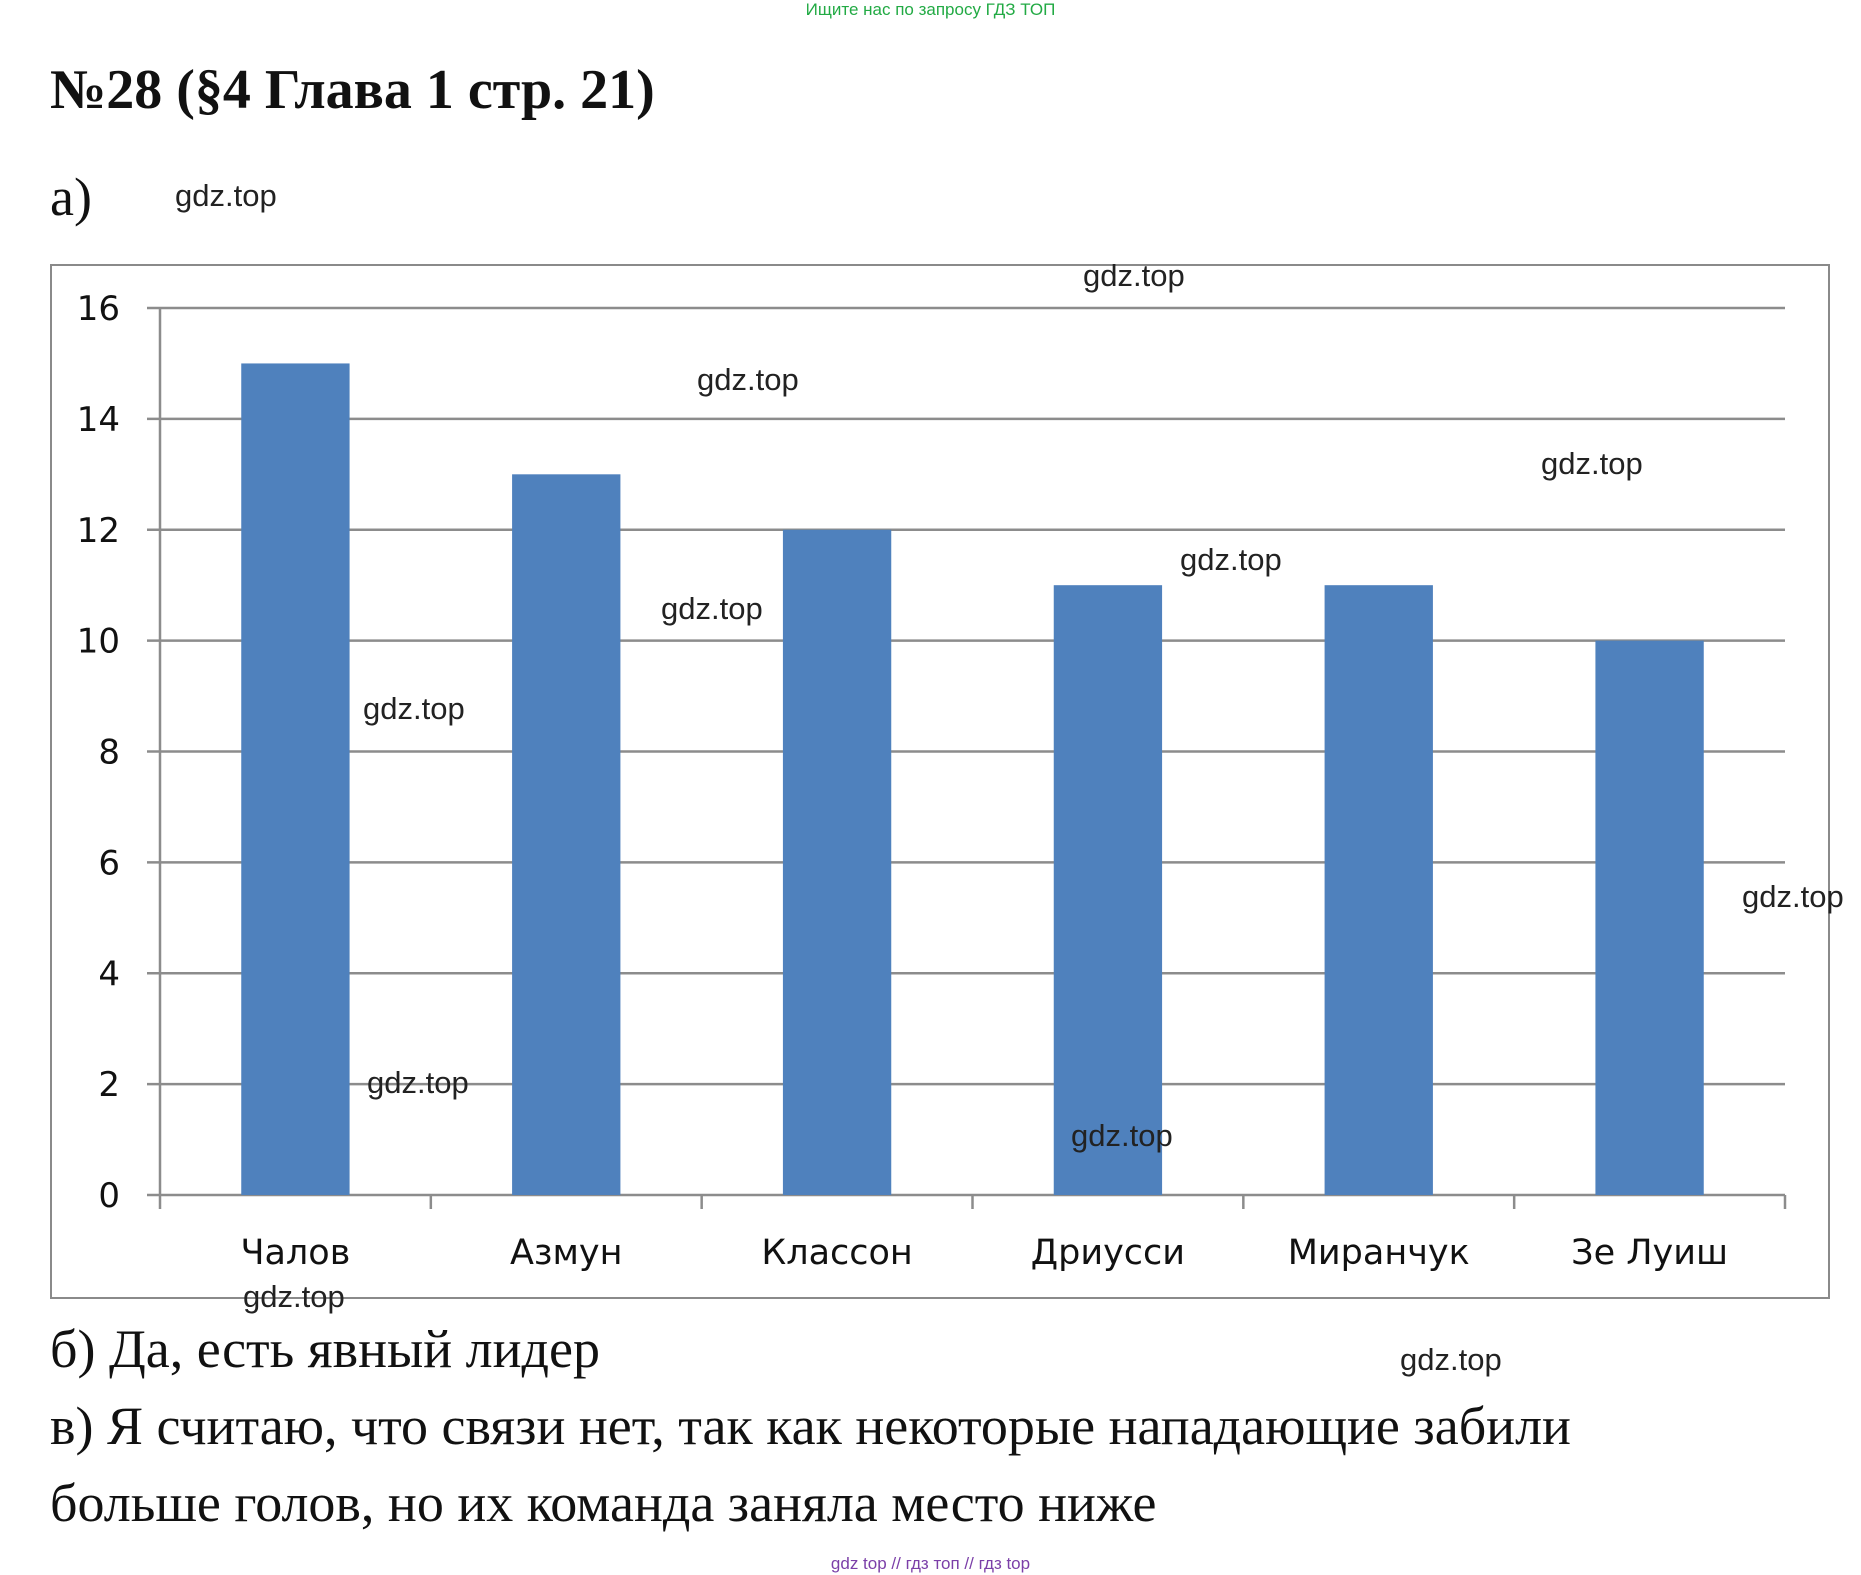  I want to click on y-tick-label: 4, so click(109, 974).